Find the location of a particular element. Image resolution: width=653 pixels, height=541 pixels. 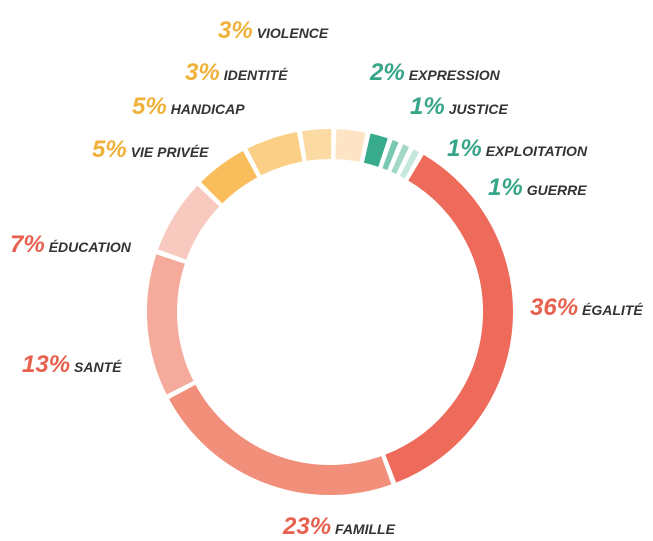

segment-label: 1% JUSTICE is located at coordinates (459, 106).